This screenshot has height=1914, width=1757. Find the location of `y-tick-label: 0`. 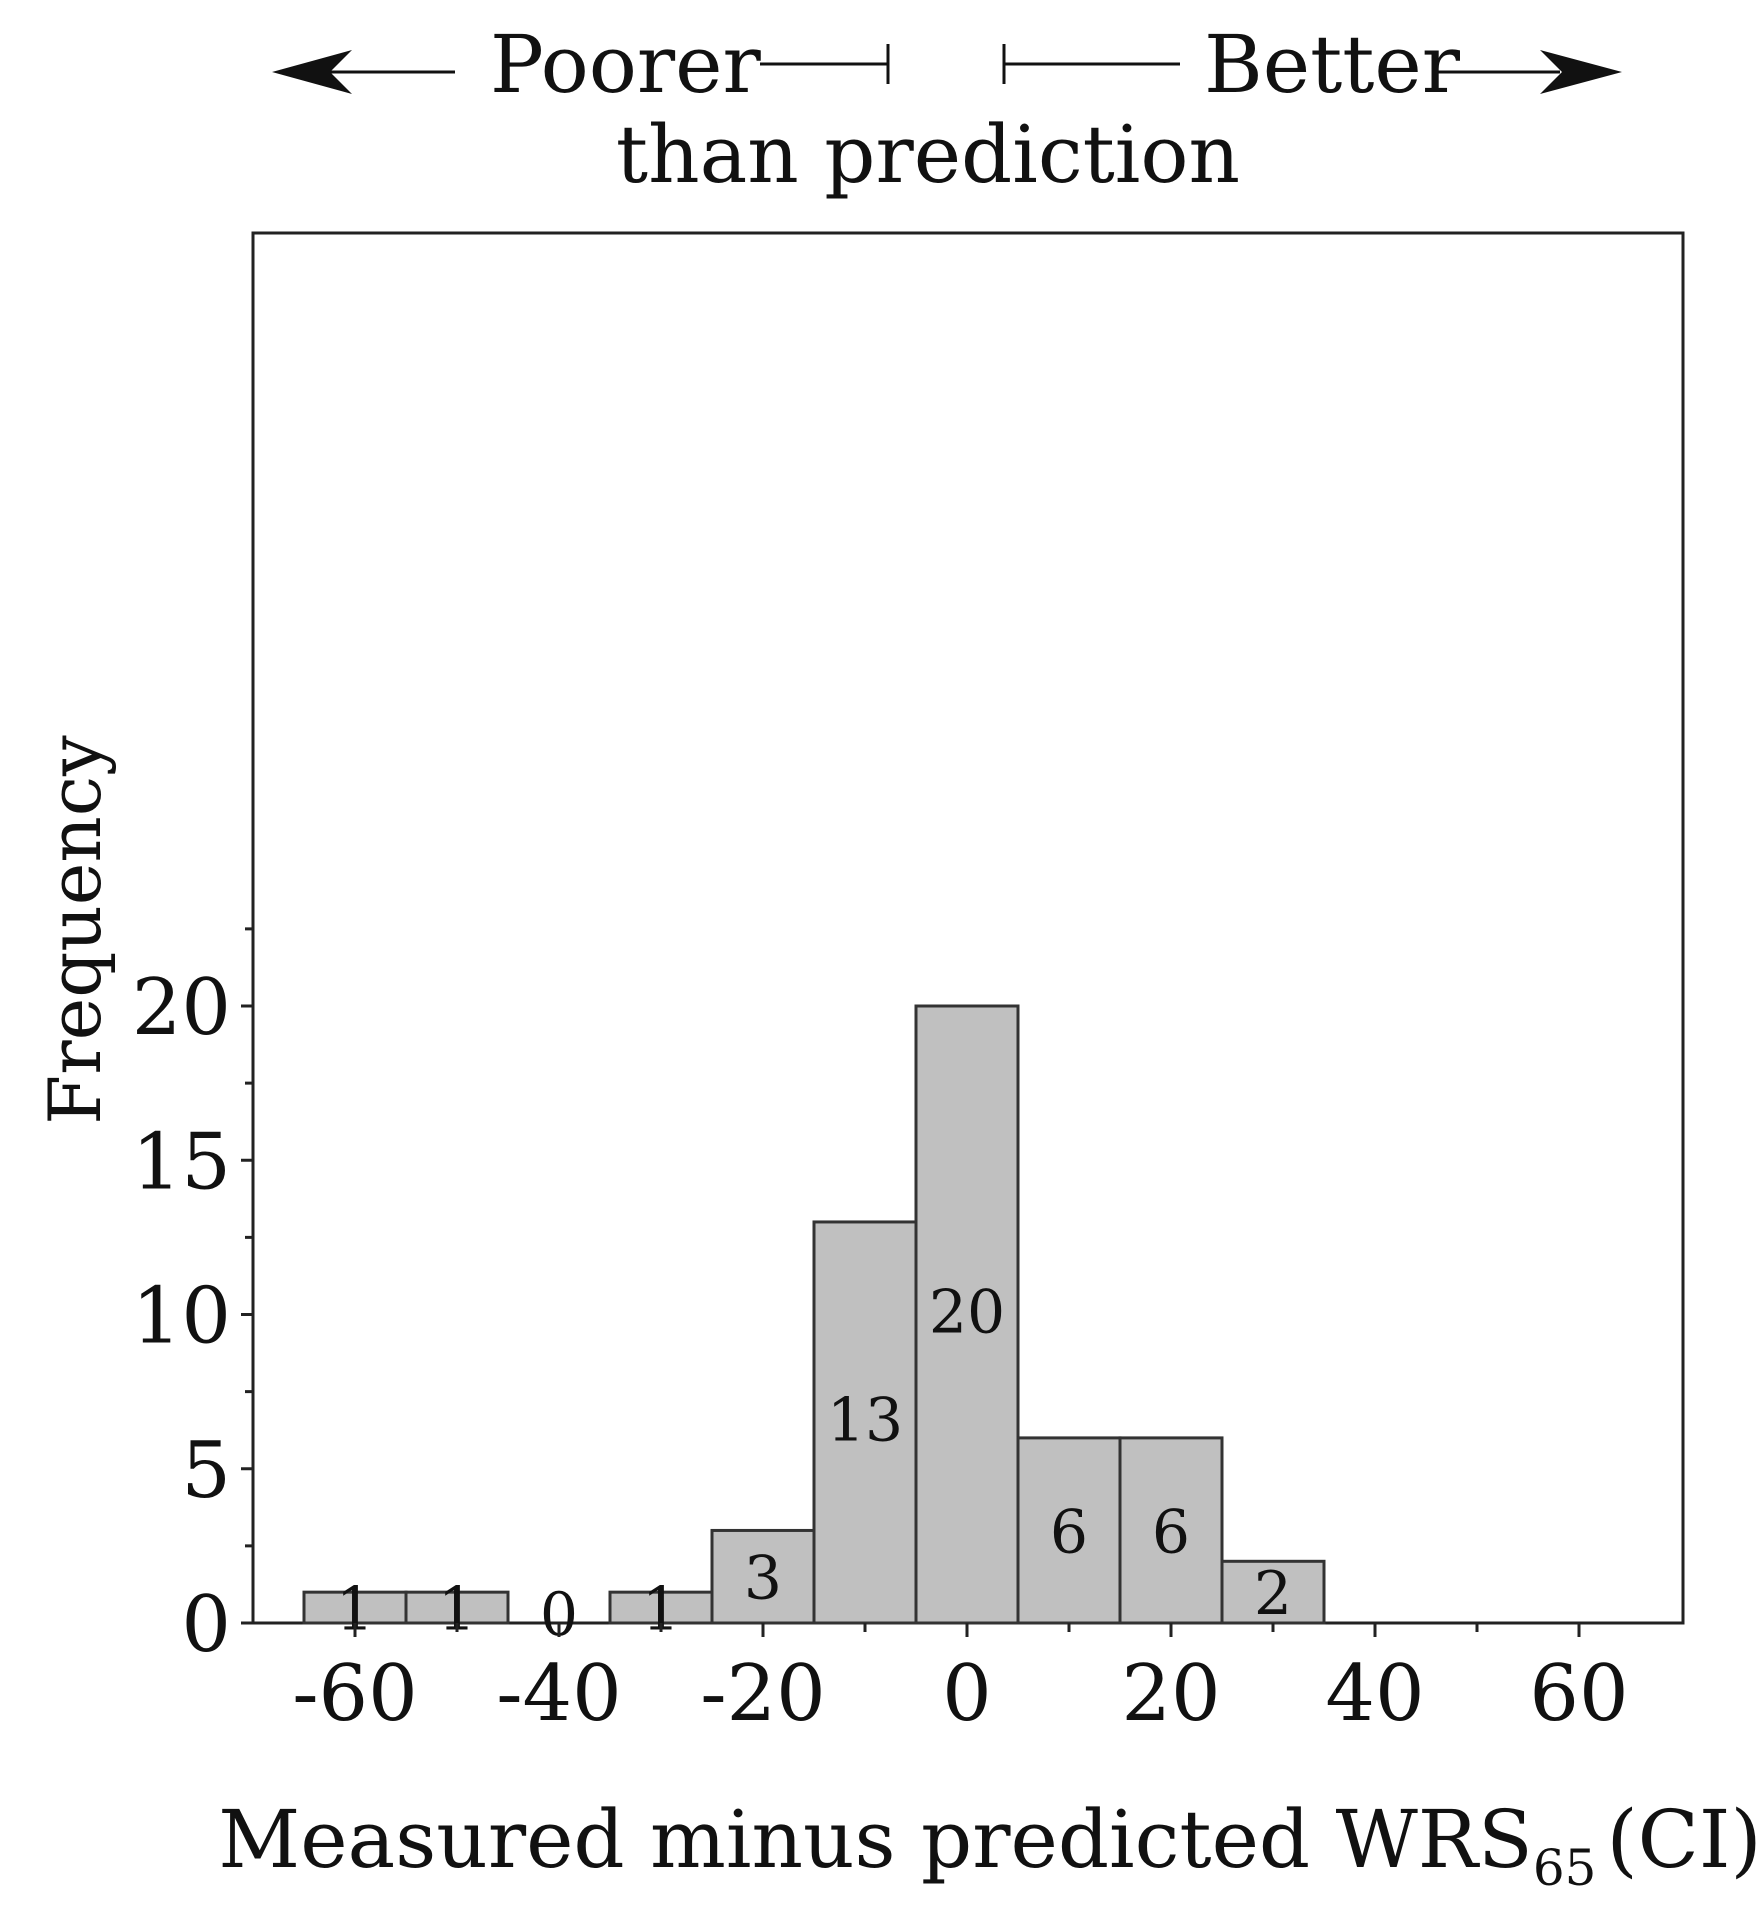

y-tick-label: 0 is located at coordinates (206, 1625).